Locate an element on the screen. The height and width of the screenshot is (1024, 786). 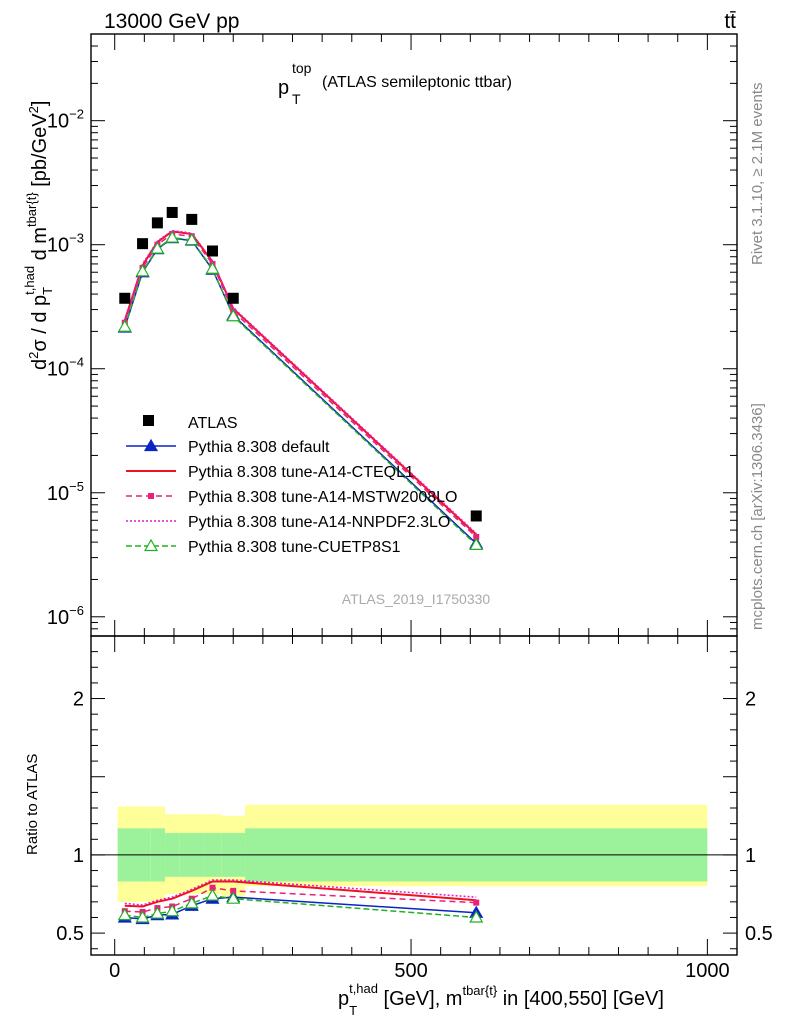
title-sub: T is located at coordinates (296, 99).